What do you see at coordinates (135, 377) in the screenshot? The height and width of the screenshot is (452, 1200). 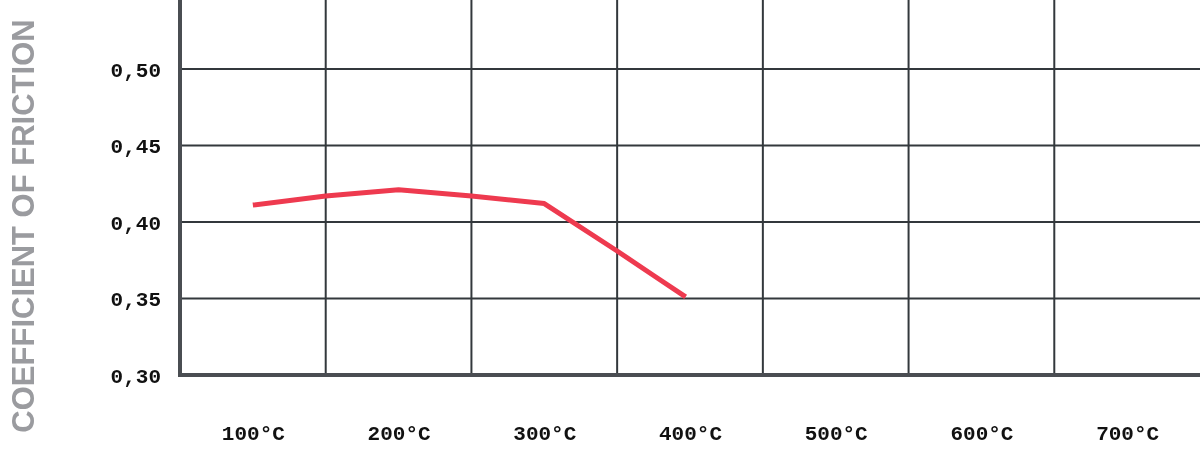 I see `y-tick-label: 0,30` at bounding box center [135, 377].